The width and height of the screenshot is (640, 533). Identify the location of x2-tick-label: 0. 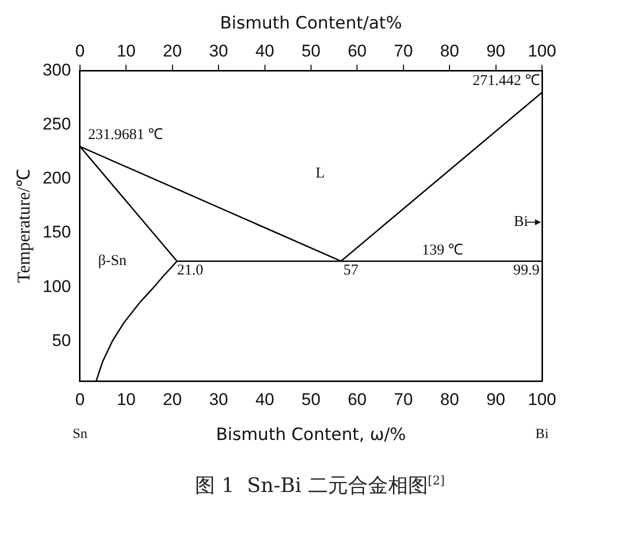
(80, 400).